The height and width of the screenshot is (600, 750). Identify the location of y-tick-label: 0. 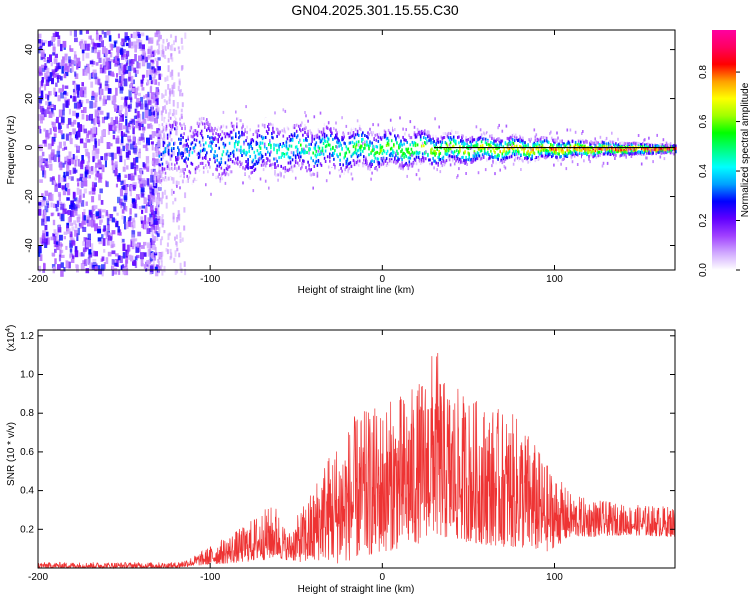
(29, 147).